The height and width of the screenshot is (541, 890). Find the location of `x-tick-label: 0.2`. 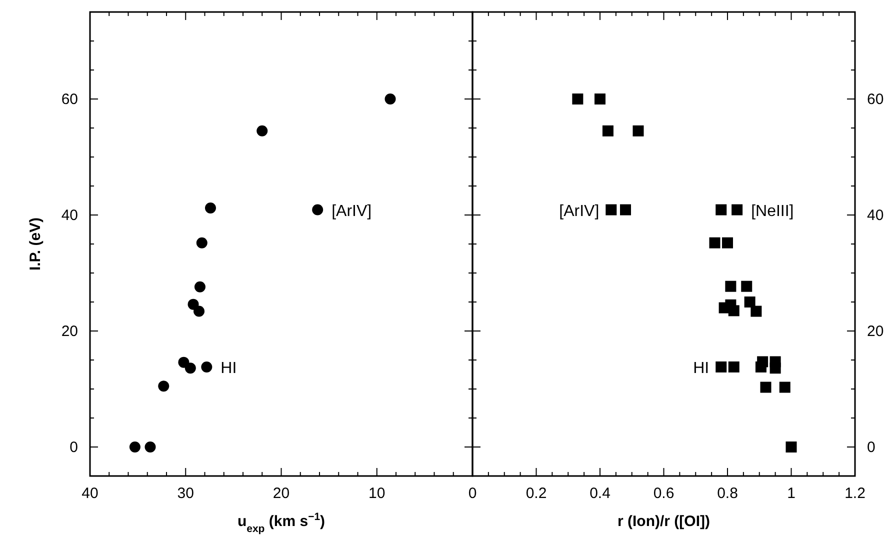

x-tick-label: 0.2 is located at coordinates (536, 493).